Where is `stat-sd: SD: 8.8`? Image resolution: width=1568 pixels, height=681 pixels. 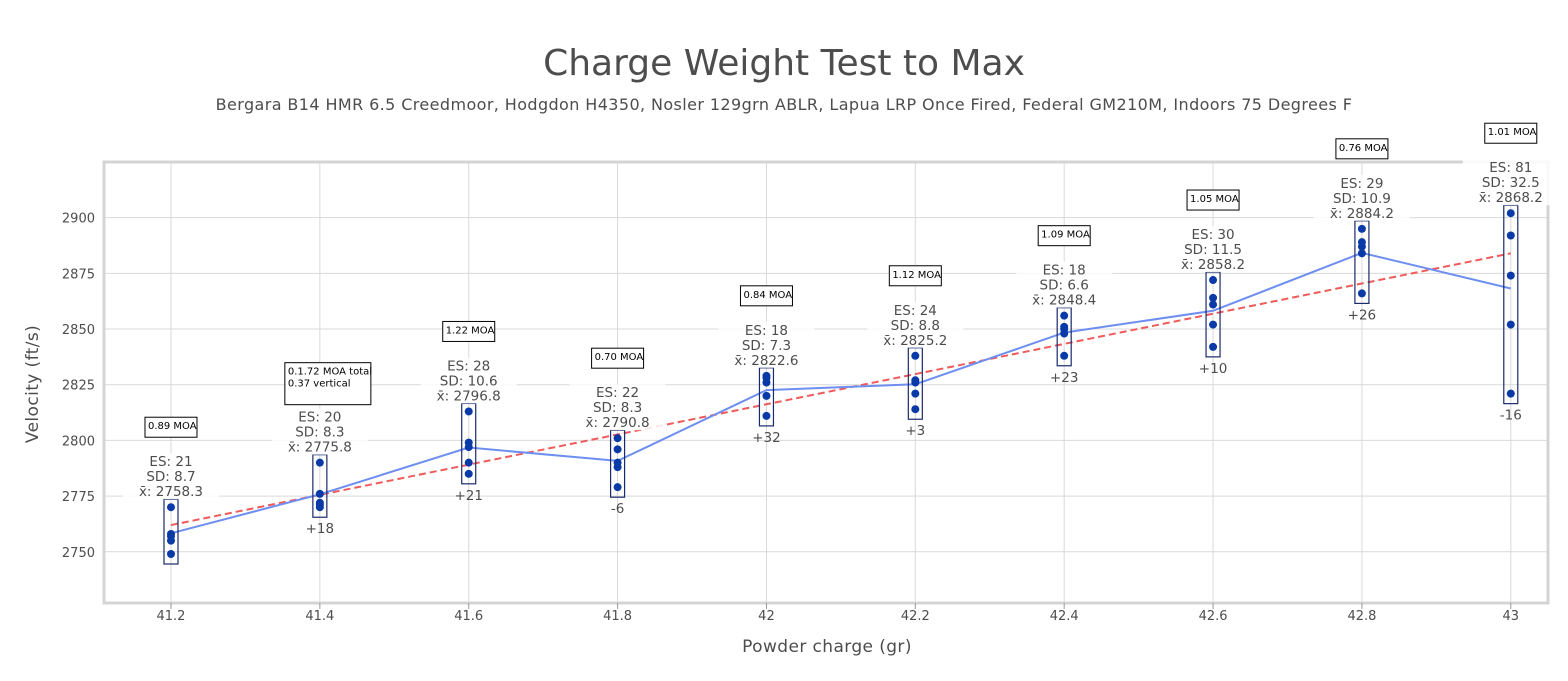
stat-sd: SD: 8.8 is located at coordinates (915, 326).